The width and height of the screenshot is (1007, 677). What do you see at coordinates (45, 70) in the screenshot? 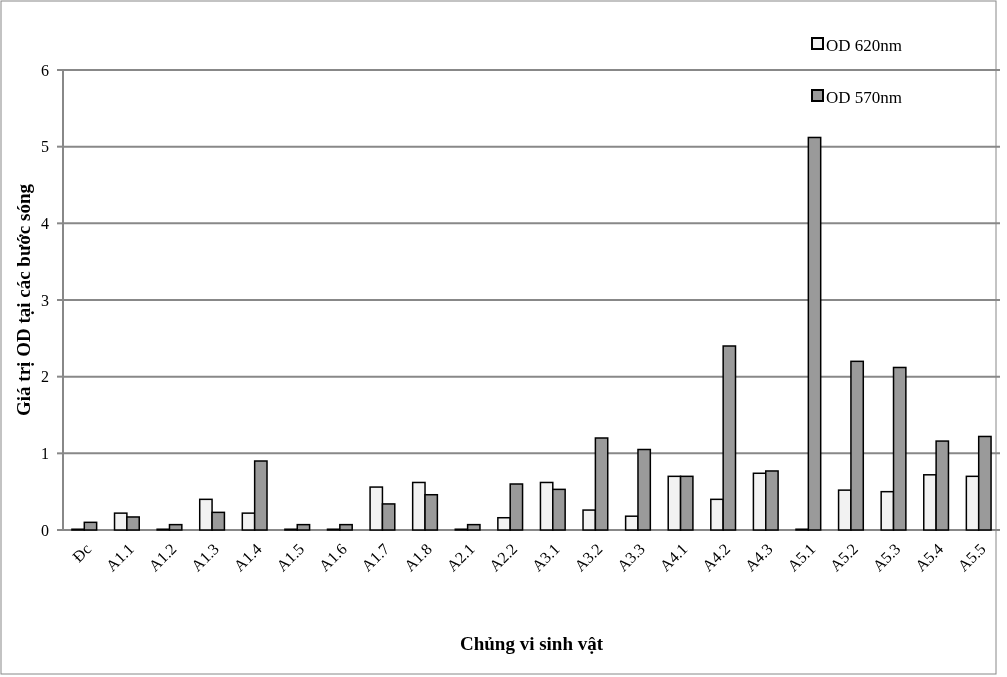
I see `y-tick-label: 6` at bounding box center [45, 70].